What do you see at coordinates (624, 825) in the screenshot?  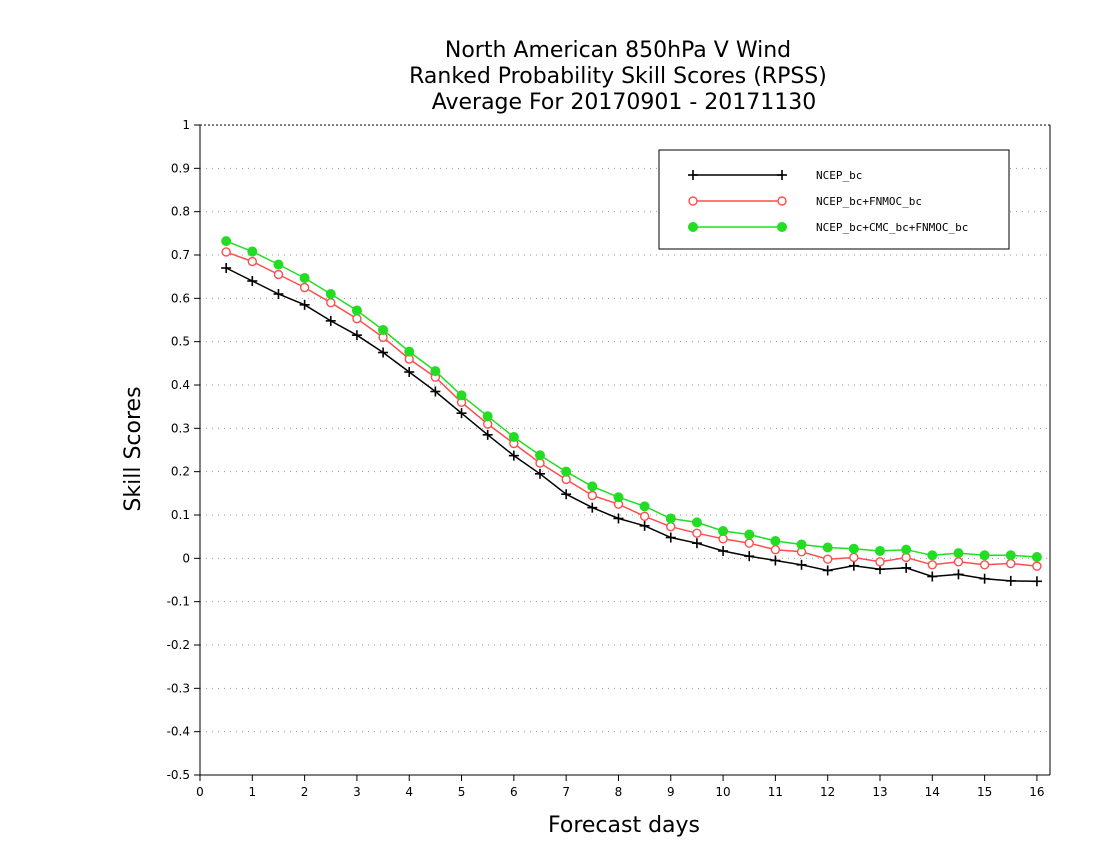 I see `x-axis-label: Forecast days` at bounding box center [624, 825].